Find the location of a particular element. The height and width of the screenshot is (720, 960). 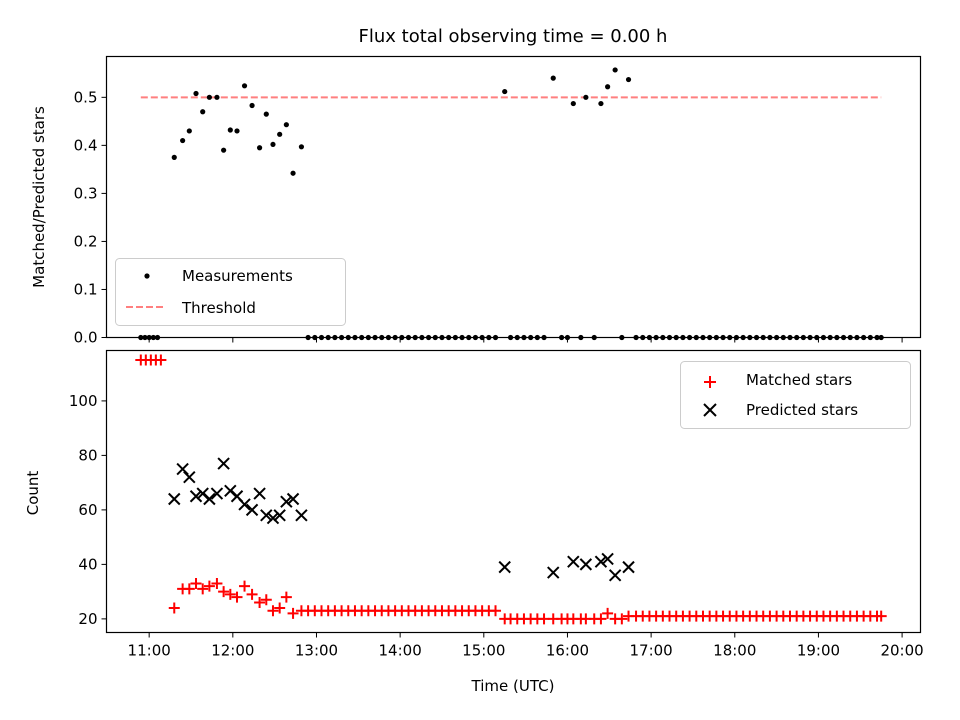

bottom-x-tick-label: 15:00 is located at coordinates (483, 651).